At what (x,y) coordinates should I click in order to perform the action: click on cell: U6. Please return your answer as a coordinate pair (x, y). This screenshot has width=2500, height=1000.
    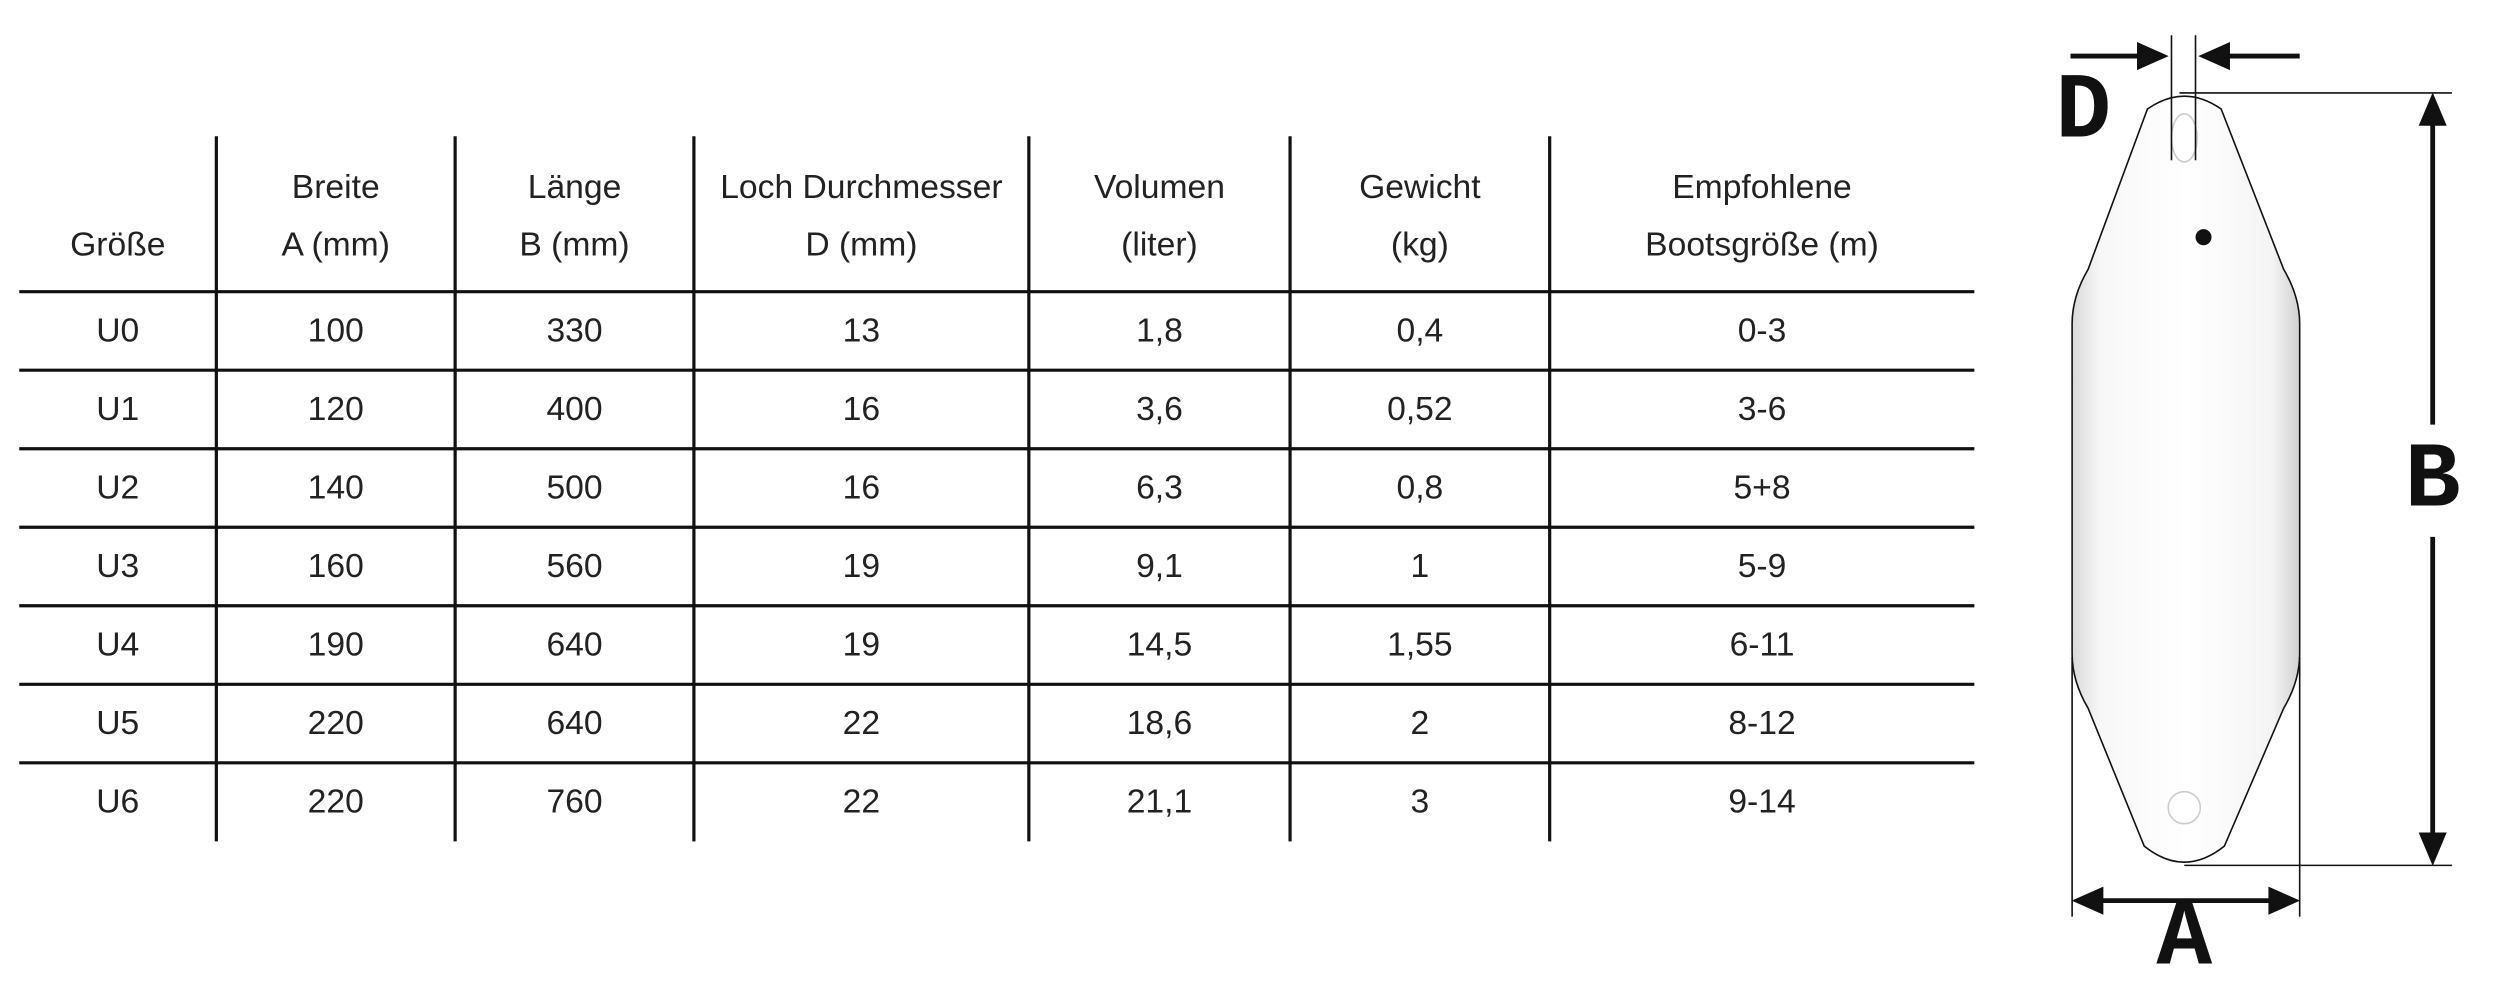
    Looking at the image, I should click on (117, 802).